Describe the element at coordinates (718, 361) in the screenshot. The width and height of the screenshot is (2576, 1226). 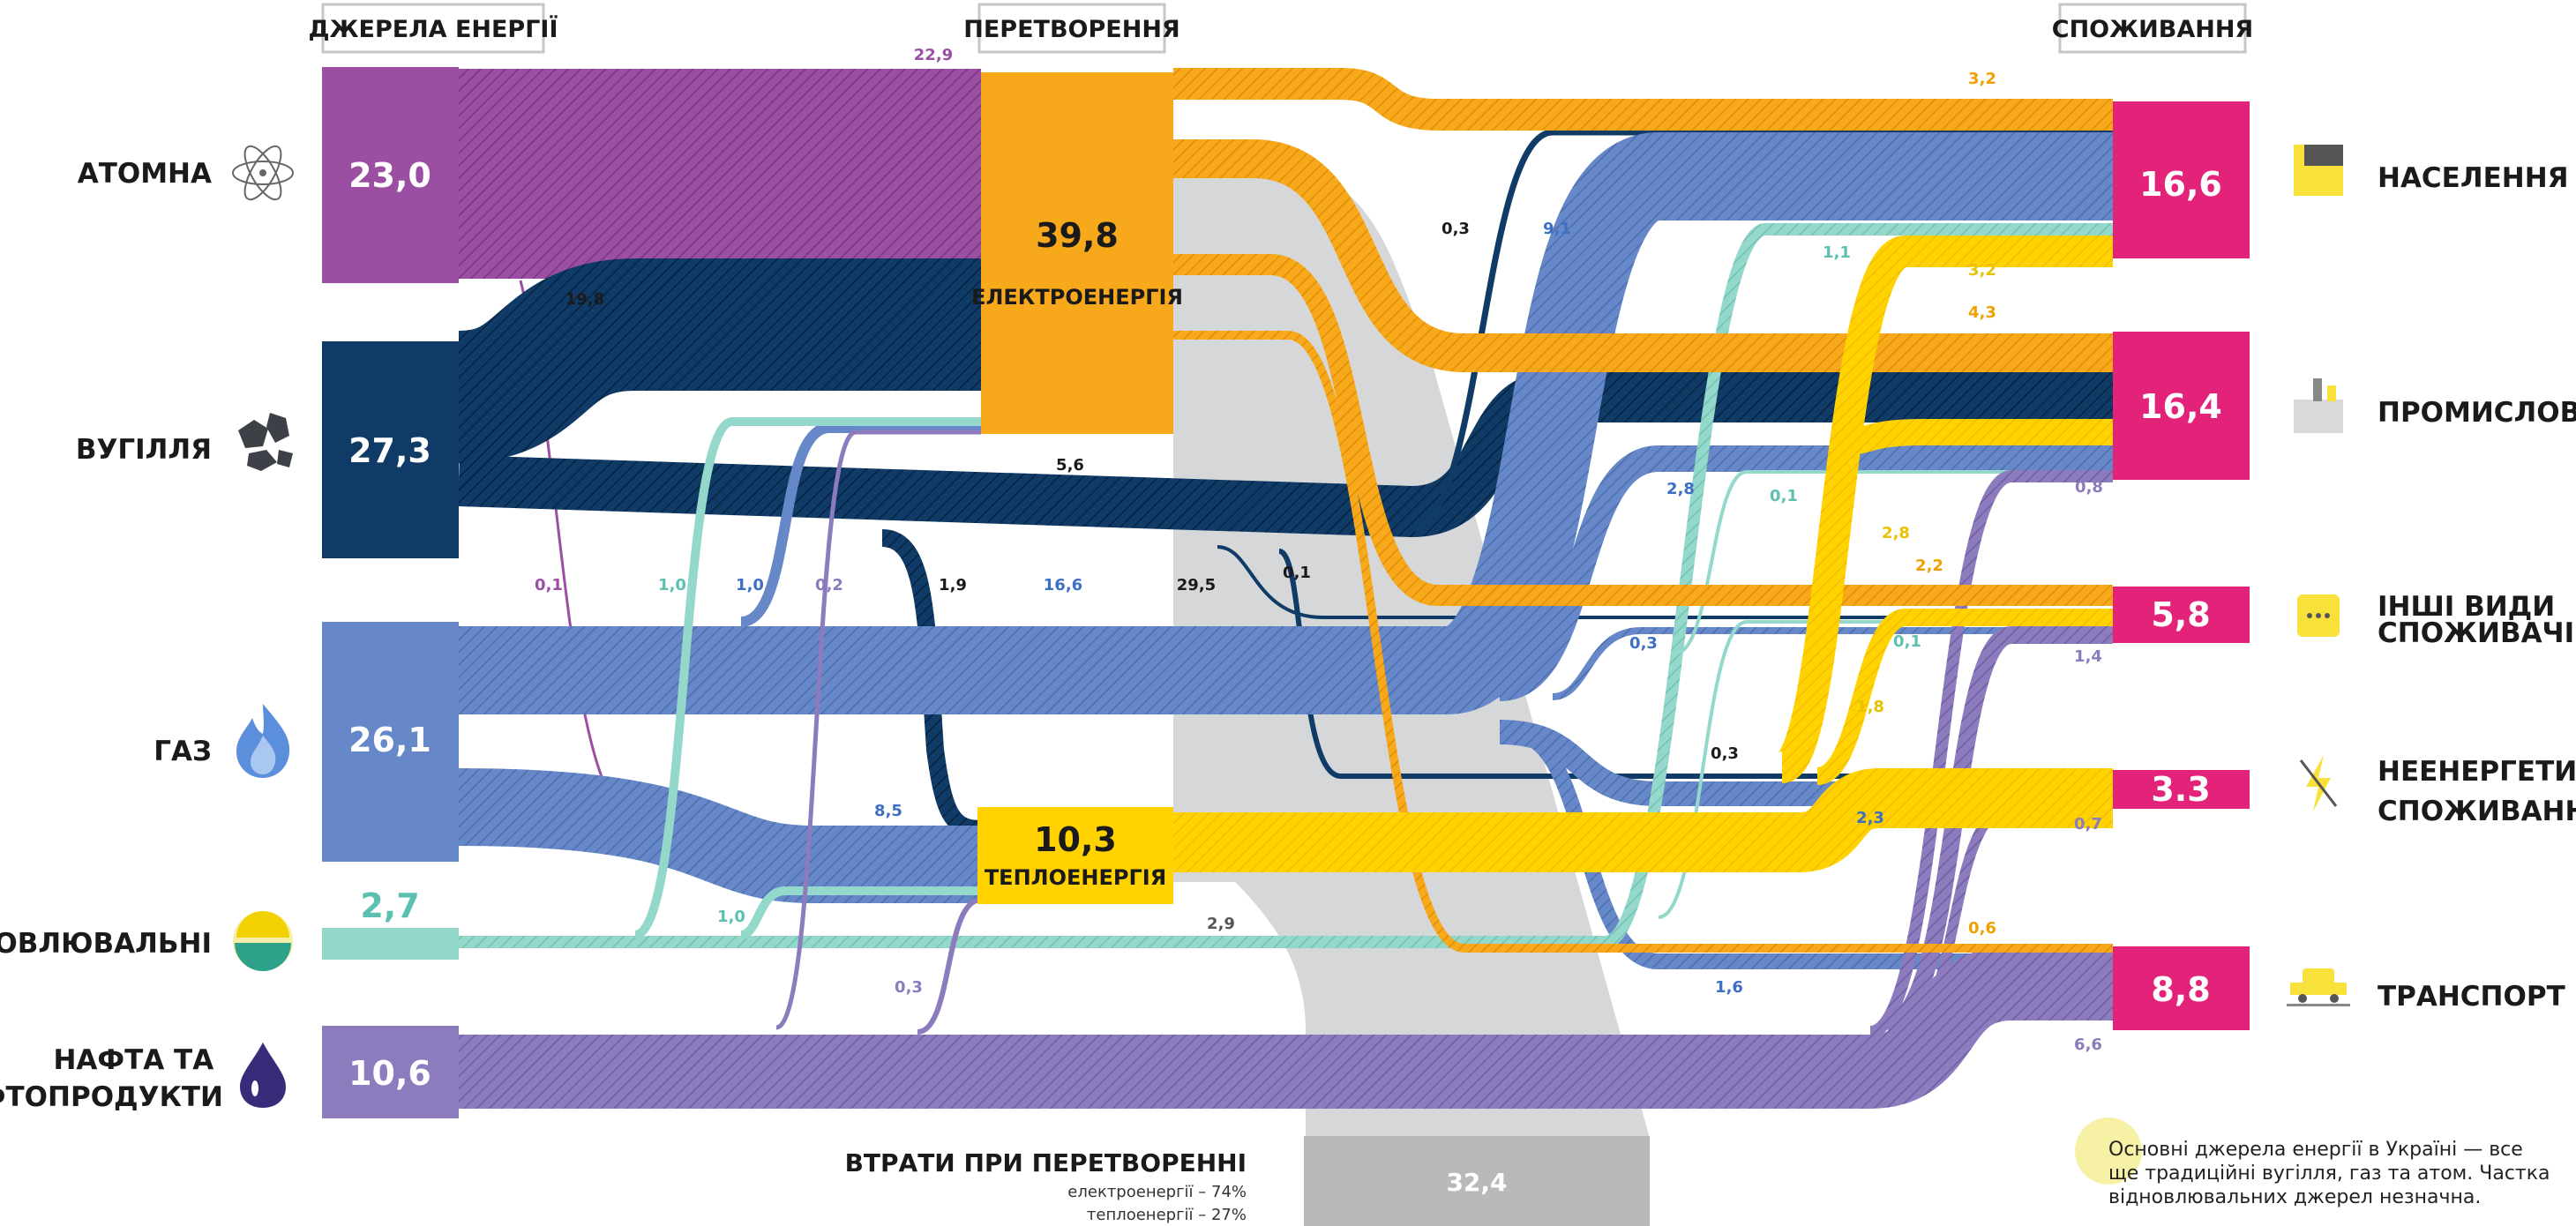
I see `flow-coal-electricity` at that location.